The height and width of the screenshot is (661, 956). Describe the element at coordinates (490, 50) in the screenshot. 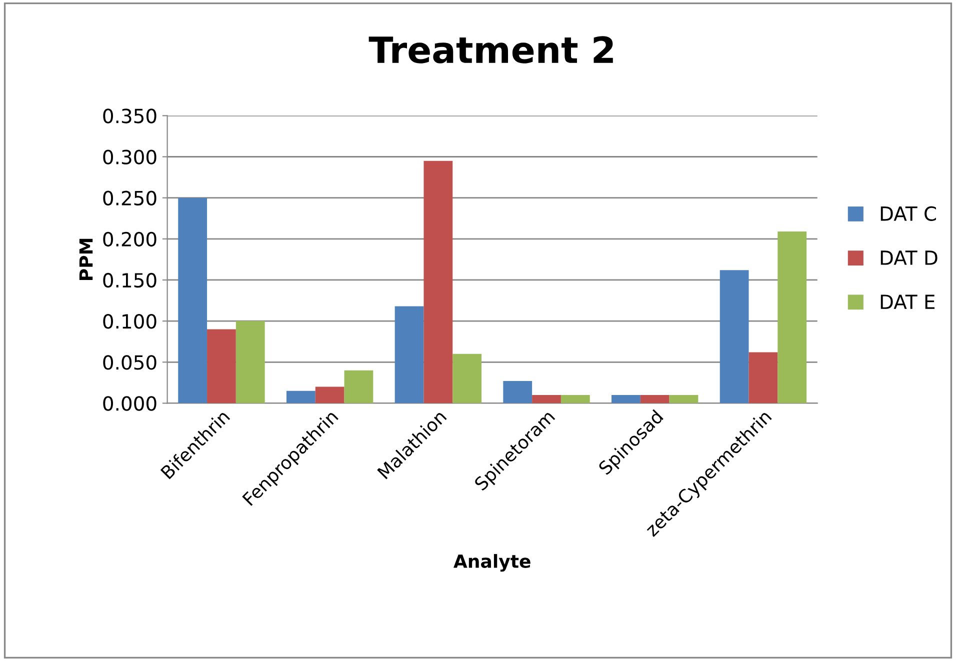

I see `chart-title: Treatment 2` at that location.